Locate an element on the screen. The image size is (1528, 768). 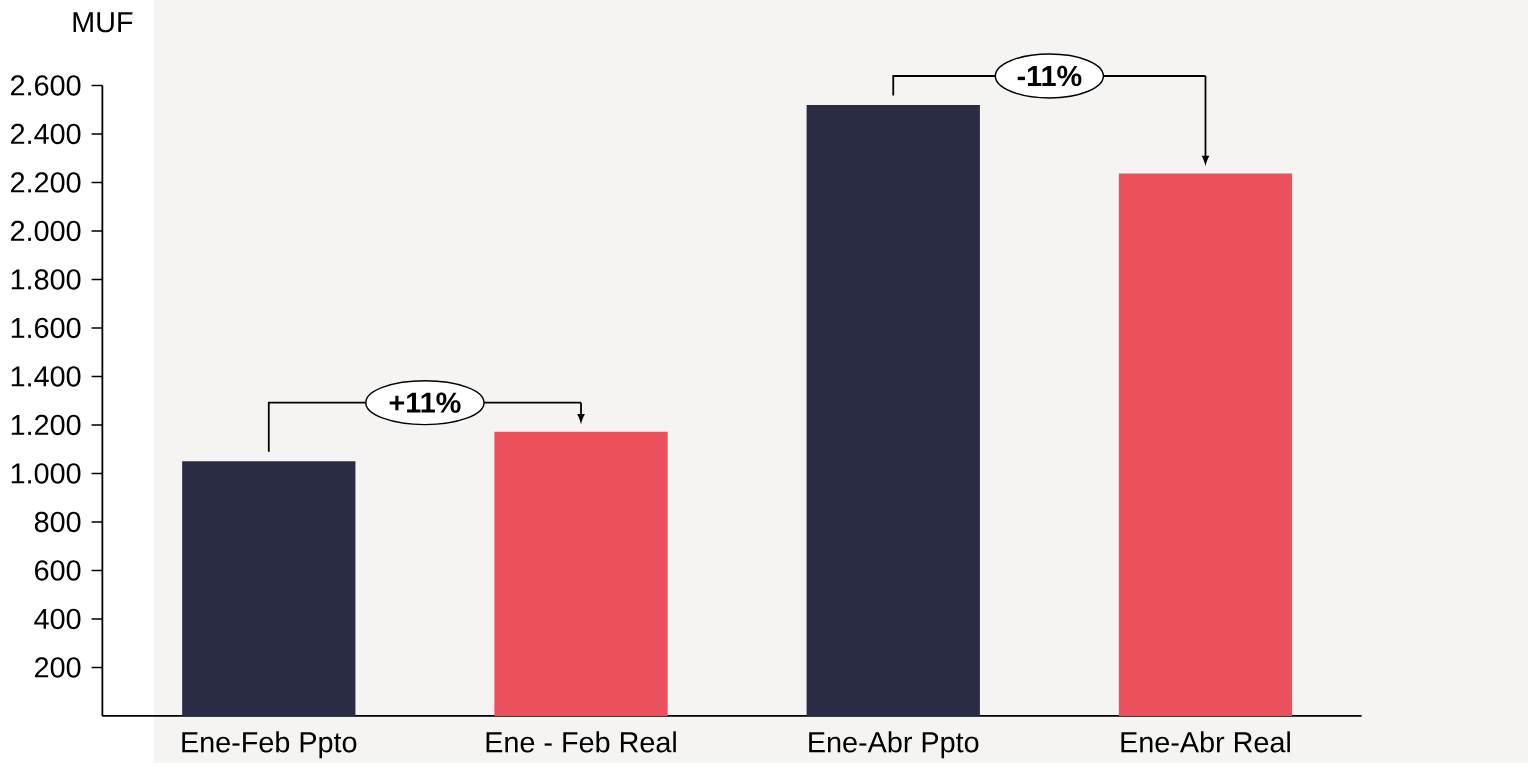
y-tick-label: 2.200 is located at coordinates (46, 182).